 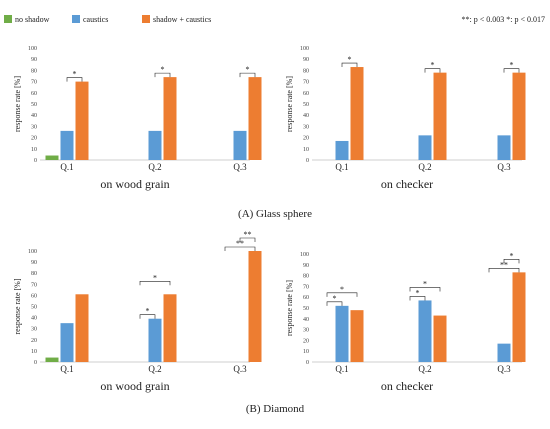 I want to click on caption-a: (A) Glass sphere, so click(x=275, y=214).